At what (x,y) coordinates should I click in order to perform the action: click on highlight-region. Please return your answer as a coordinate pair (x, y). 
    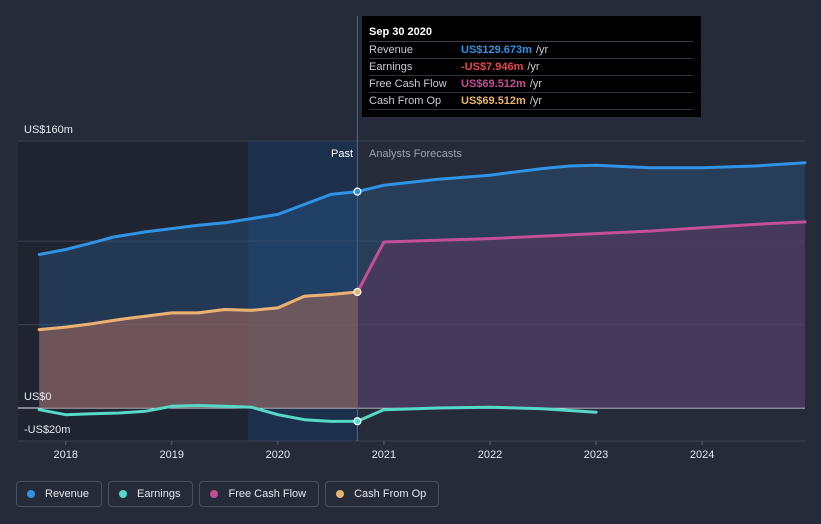
    Looking at the image, I should click on (303, 291).